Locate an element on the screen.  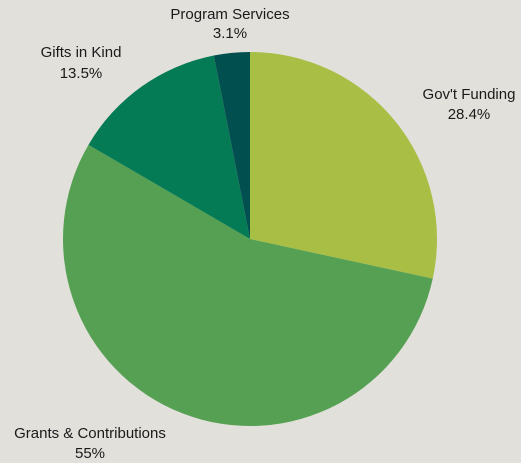
slice-label-name-3: Gifts in Kind is located at coordinates (81, 52).